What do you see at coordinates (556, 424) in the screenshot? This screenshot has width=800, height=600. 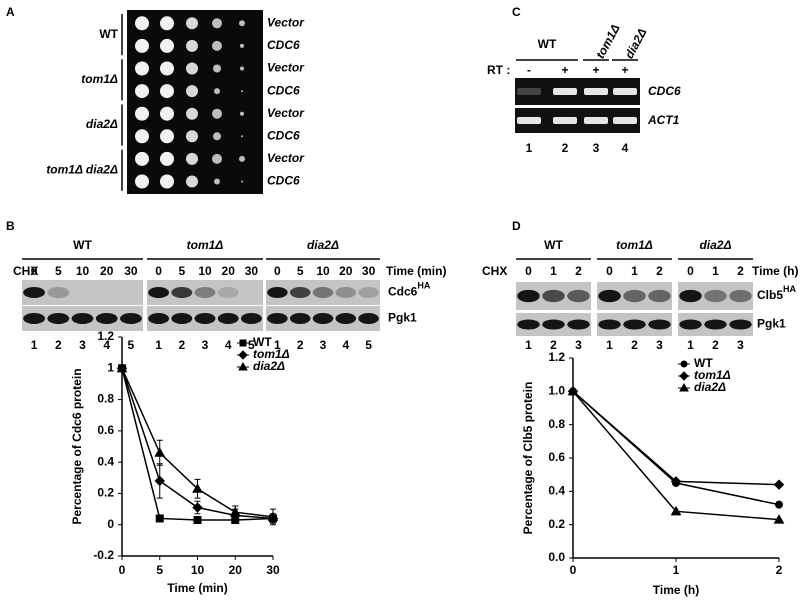 I see `y-tick-label: 0.8` at bounding box center [556, 424].